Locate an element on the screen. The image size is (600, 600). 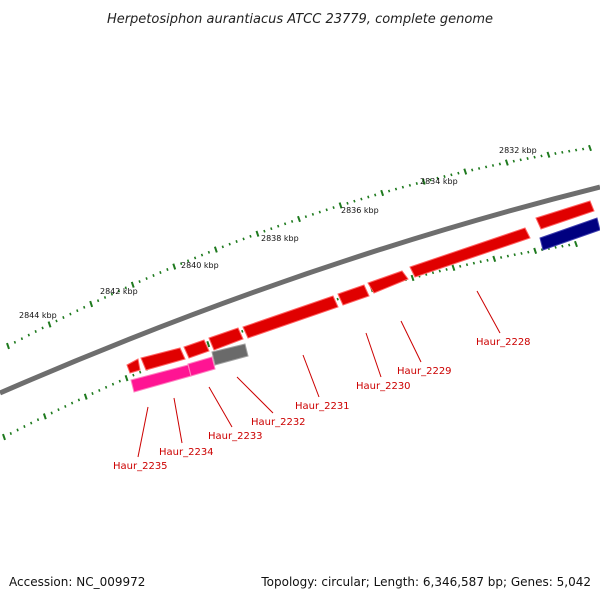
gene-label-haur-2229: Haur_2229 is located at coordinates (424, 371).